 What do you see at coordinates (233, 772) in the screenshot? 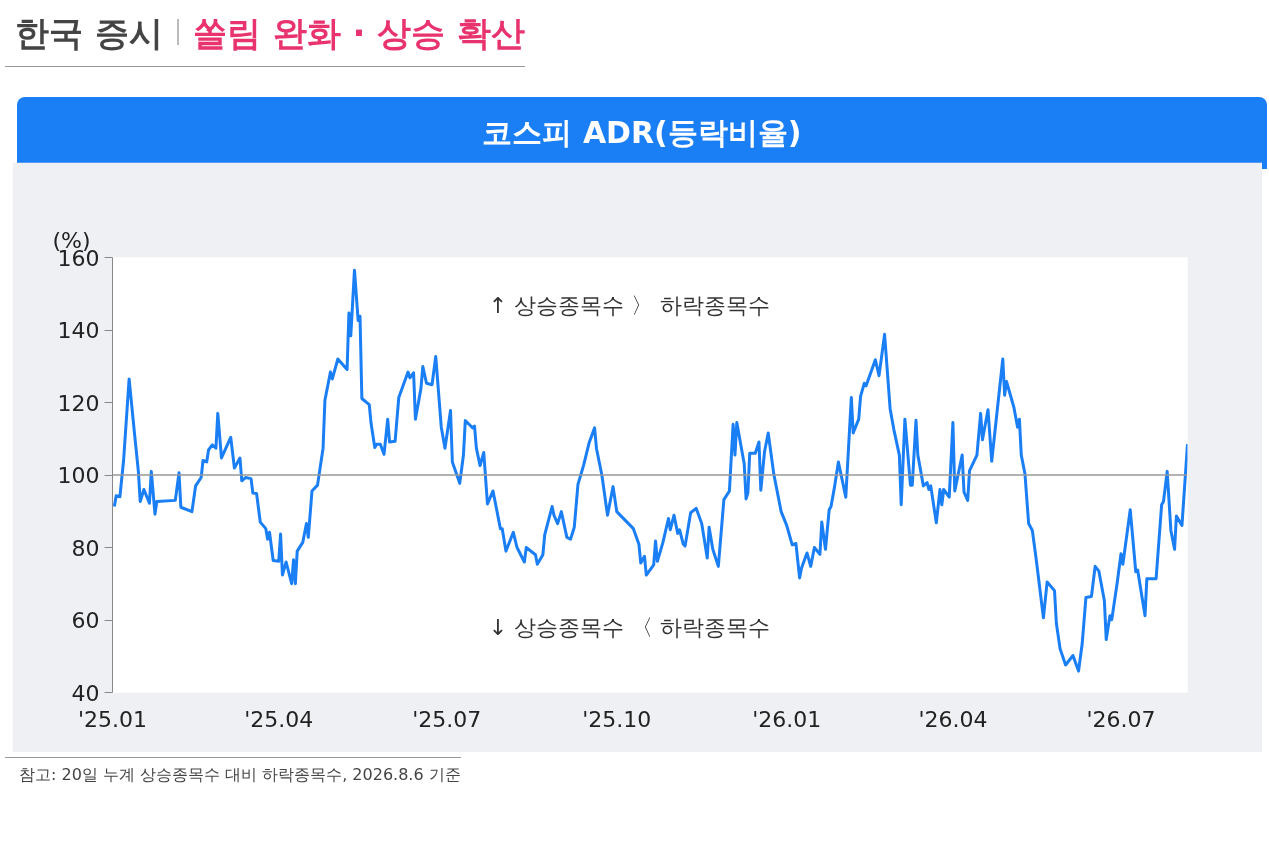
I see `text: 참고: 20일 누계 상승종목수 대비 하락종목수, 2026.8.6 기준` at bounding box center [233, 772].